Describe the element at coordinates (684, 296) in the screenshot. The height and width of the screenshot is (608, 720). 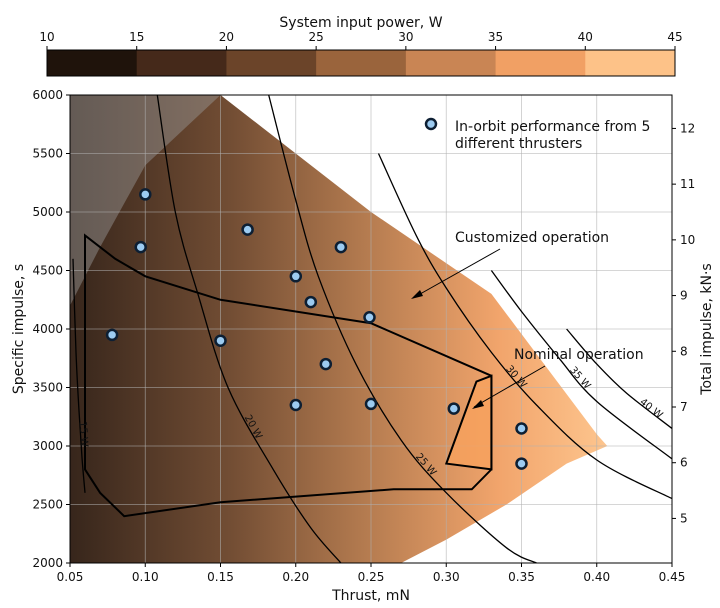
I see `y2-tick-label: 9` at that location.